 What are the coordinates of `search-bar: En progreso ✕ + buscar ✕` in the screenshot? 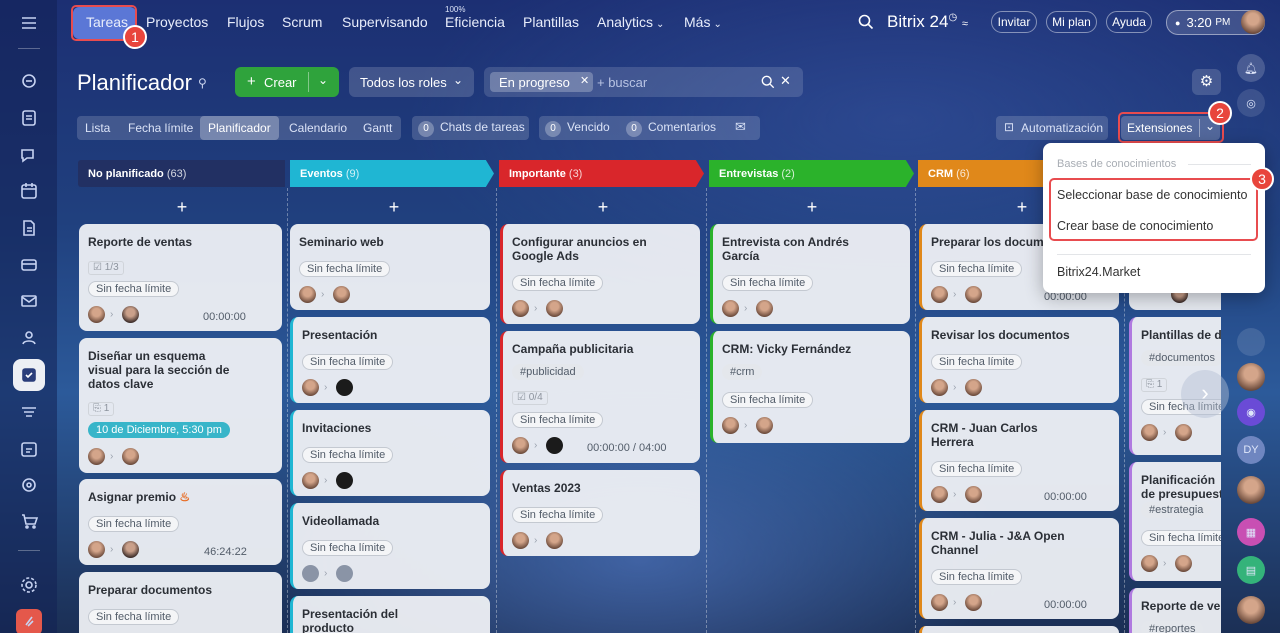 It's located at (643, 82).